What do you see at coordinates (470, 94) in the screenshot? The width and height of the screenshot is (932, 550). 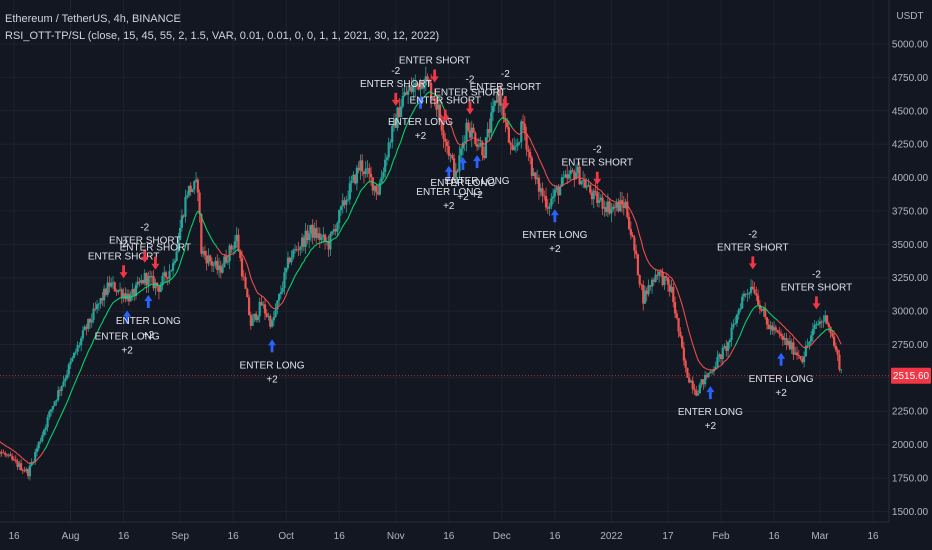 I see `short-signal: ENTER SHORT -2` at bounding box center [470, 94].